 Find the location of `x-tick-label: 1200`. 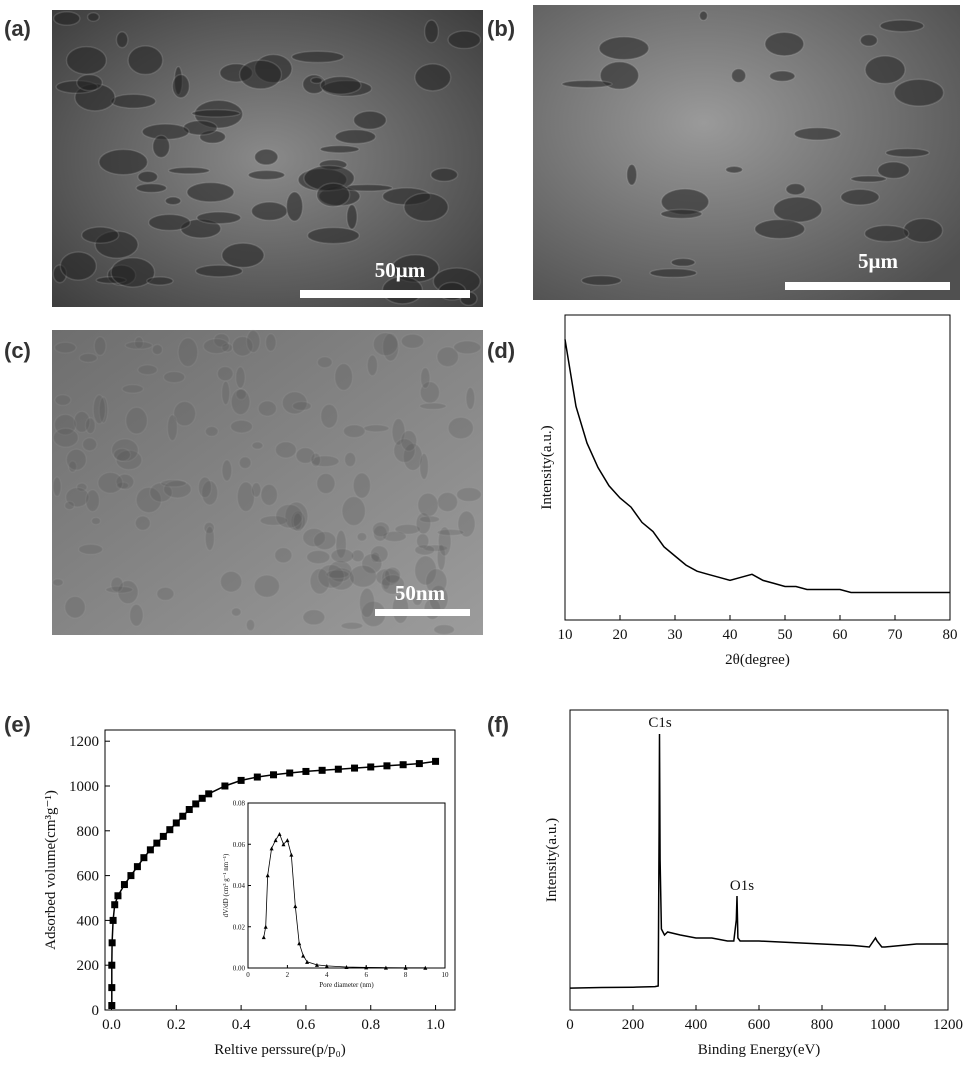

x-tick-label: 1200 is located at coordinates (948, 1025).